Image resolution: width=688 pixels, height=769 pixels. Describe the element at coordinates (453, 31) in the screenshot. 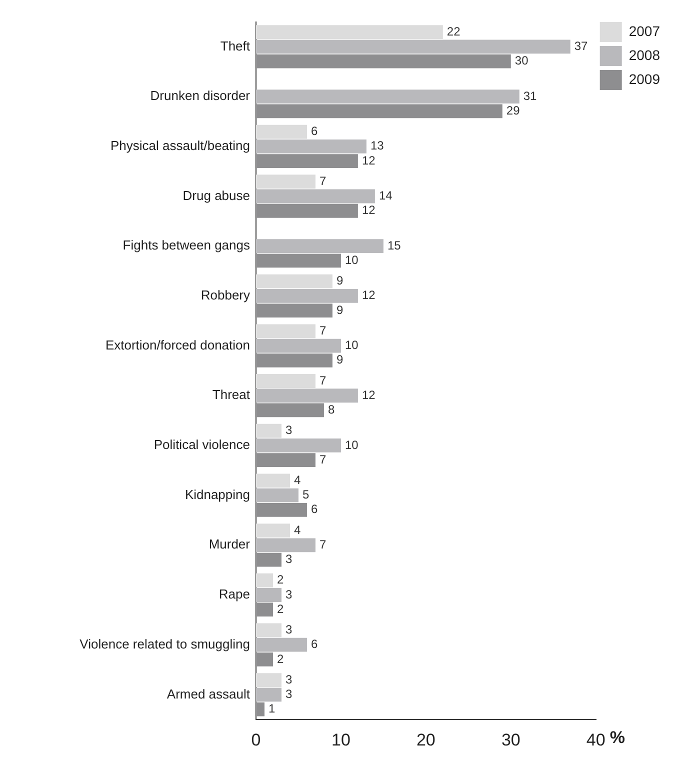

I see `data-label: 22` at that location.